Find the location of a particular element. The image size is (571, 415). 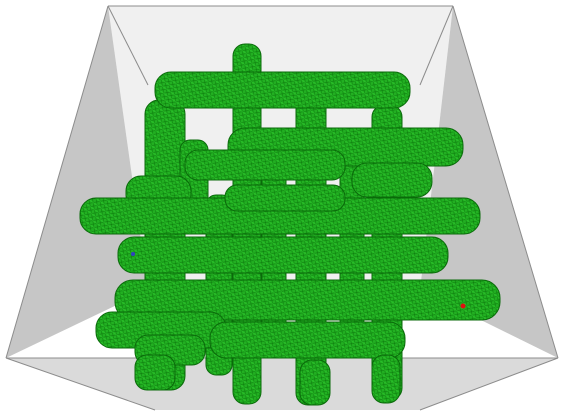

floor is located at coordinates (282, 384).